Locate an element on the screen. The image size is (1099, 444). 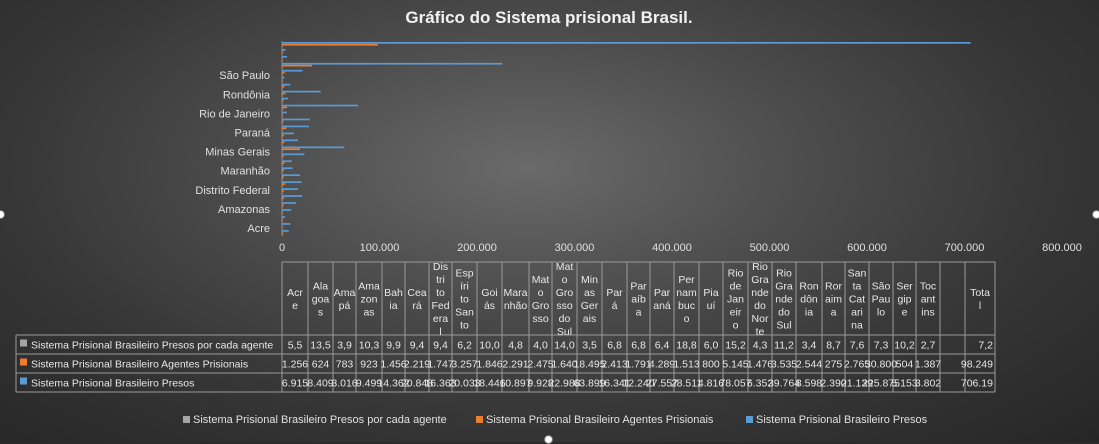
table-cell: 3,9 is located at coordinates (344, 346).